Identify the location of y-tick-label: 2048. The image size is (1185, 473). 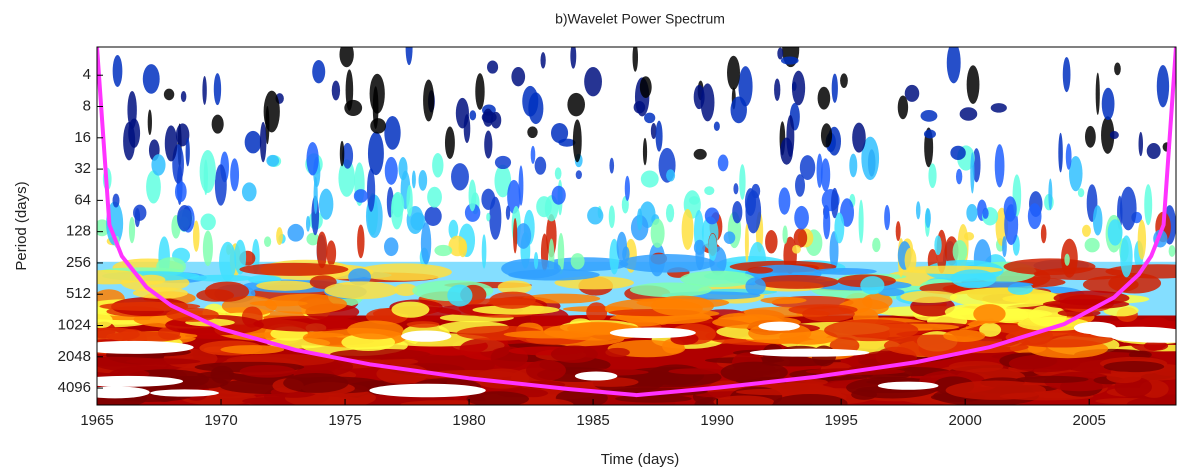
(74, 356).